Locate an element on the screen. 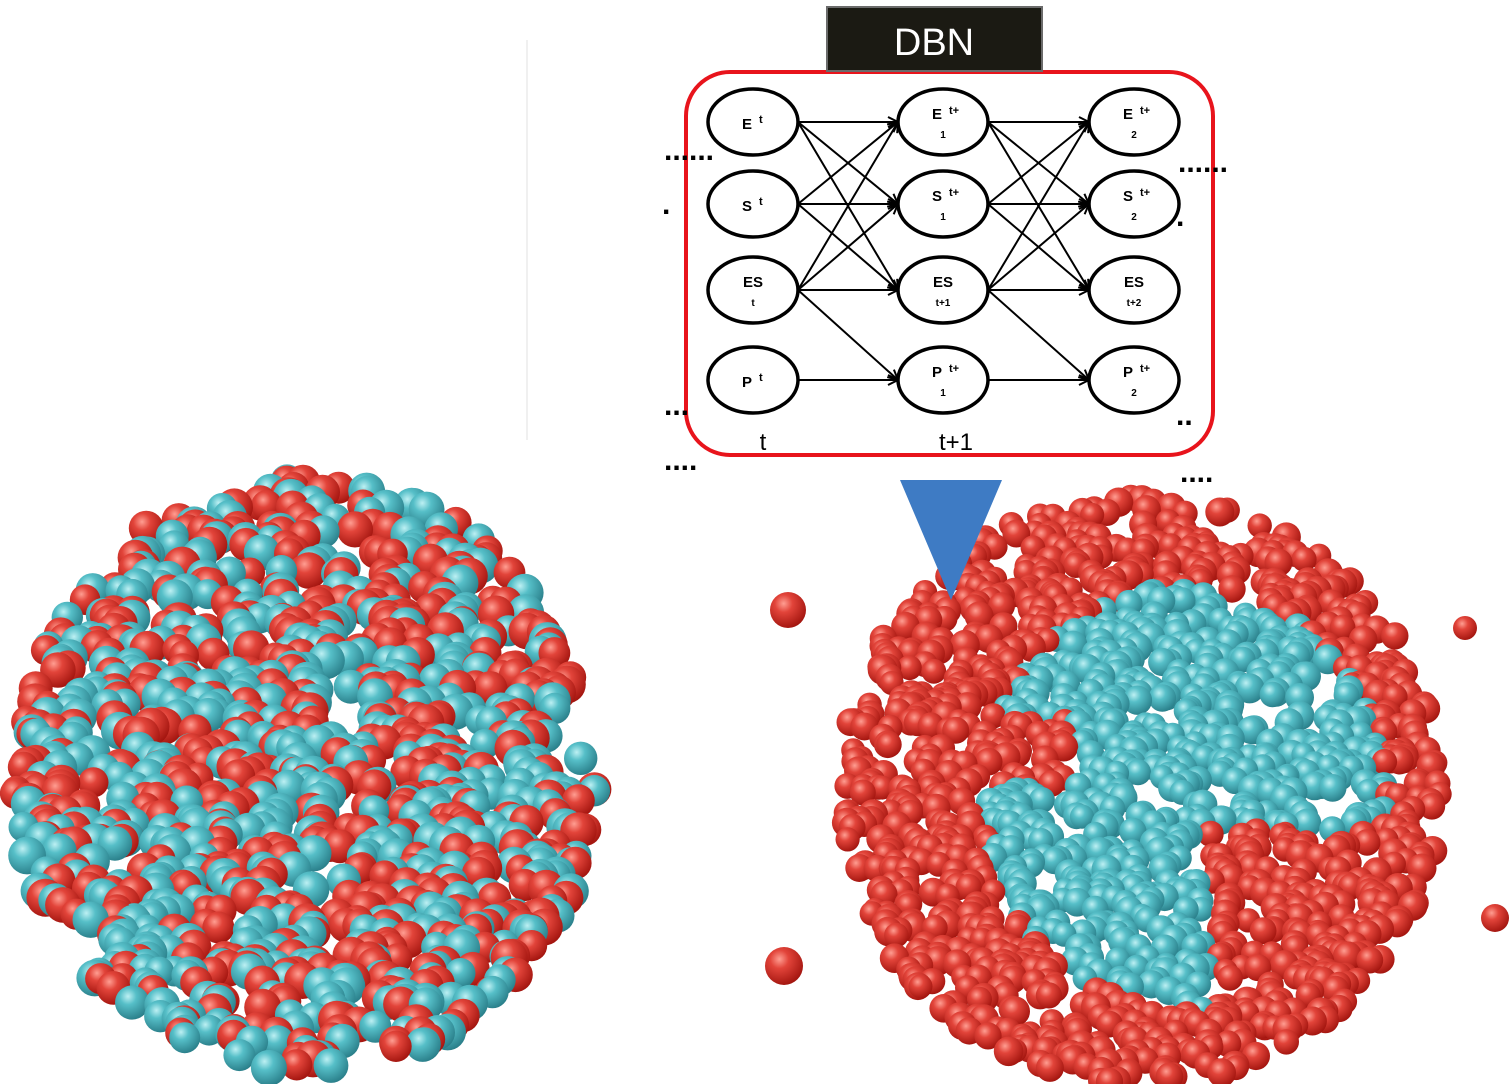 This screenshot has width=1510, height=1084. time-label-t1: t+1 is located at coordinates (956, 442).